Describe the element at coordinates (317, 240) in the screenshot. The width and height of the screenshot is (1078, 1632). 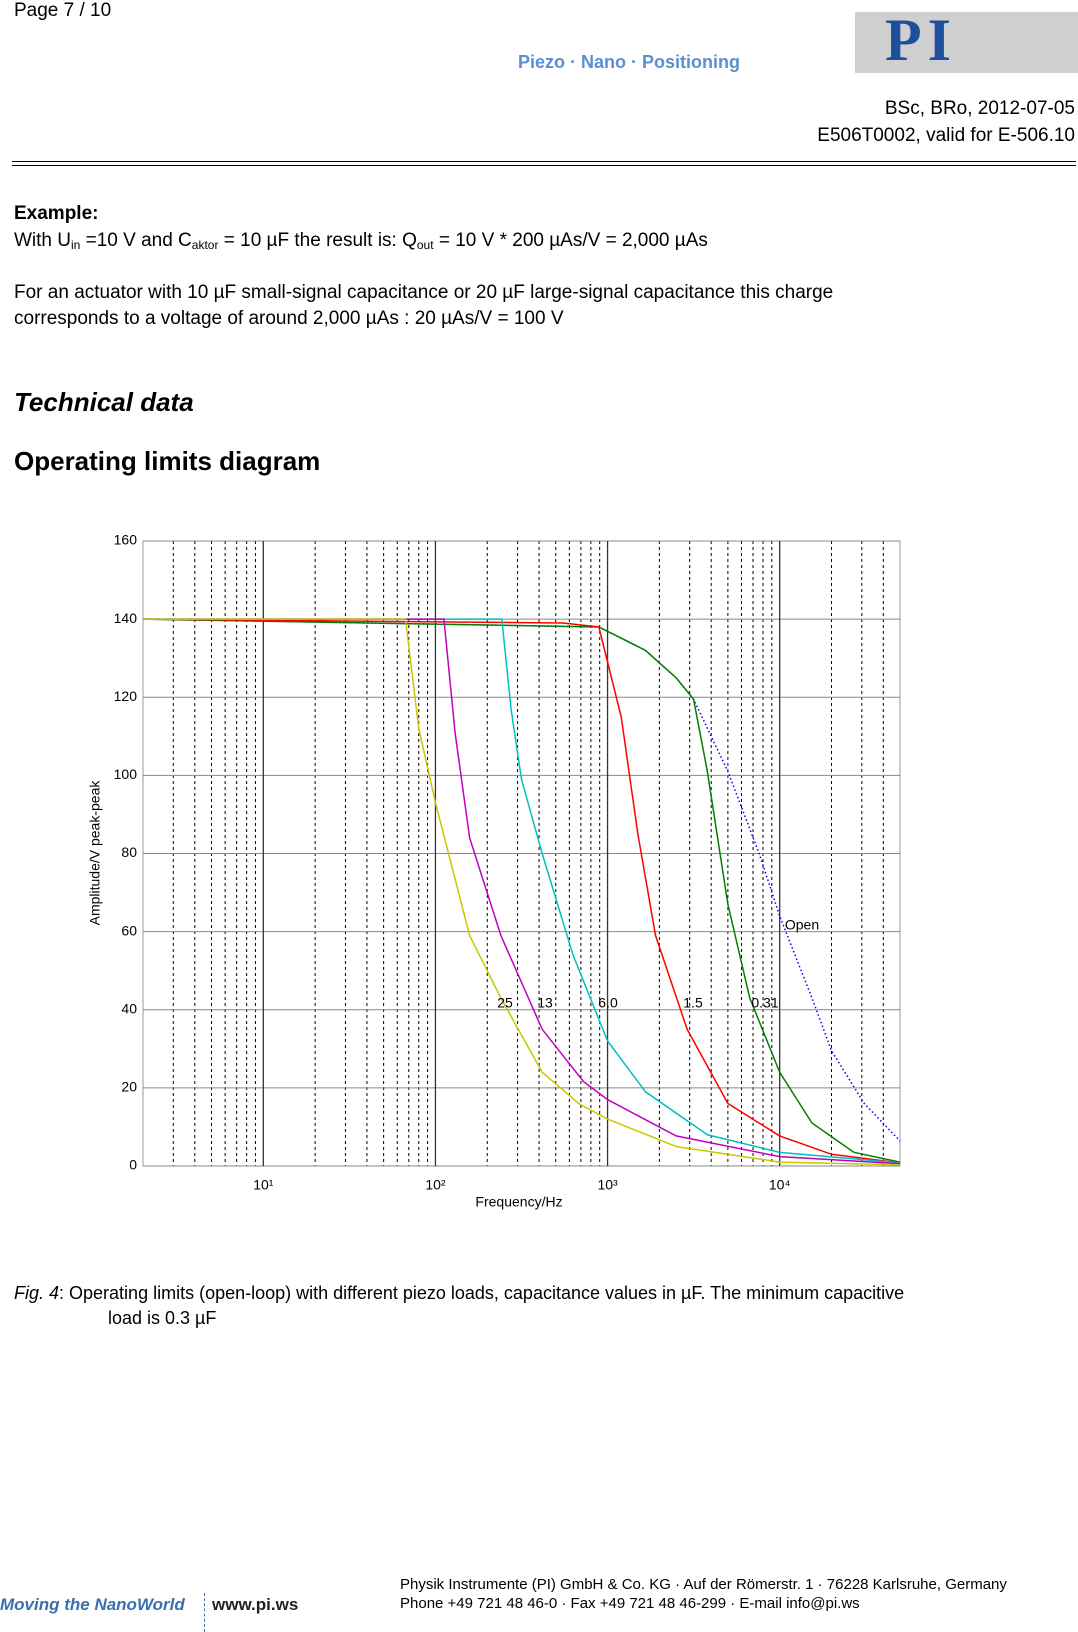
I see `formula-text: = 10 µF the result is: Q` at that location.